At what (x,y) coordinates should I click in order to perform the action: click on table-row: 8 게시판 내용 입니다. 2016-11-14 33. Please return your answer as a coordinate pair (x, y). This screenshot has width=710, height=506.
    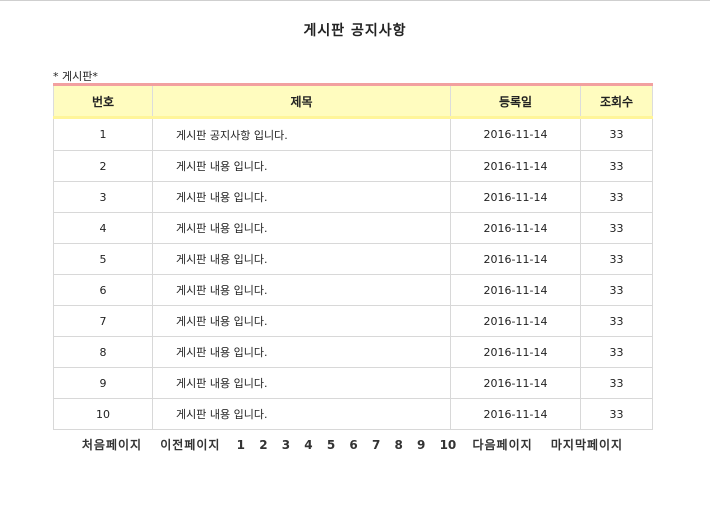
    Looking at the image, I should click on (353, 352).